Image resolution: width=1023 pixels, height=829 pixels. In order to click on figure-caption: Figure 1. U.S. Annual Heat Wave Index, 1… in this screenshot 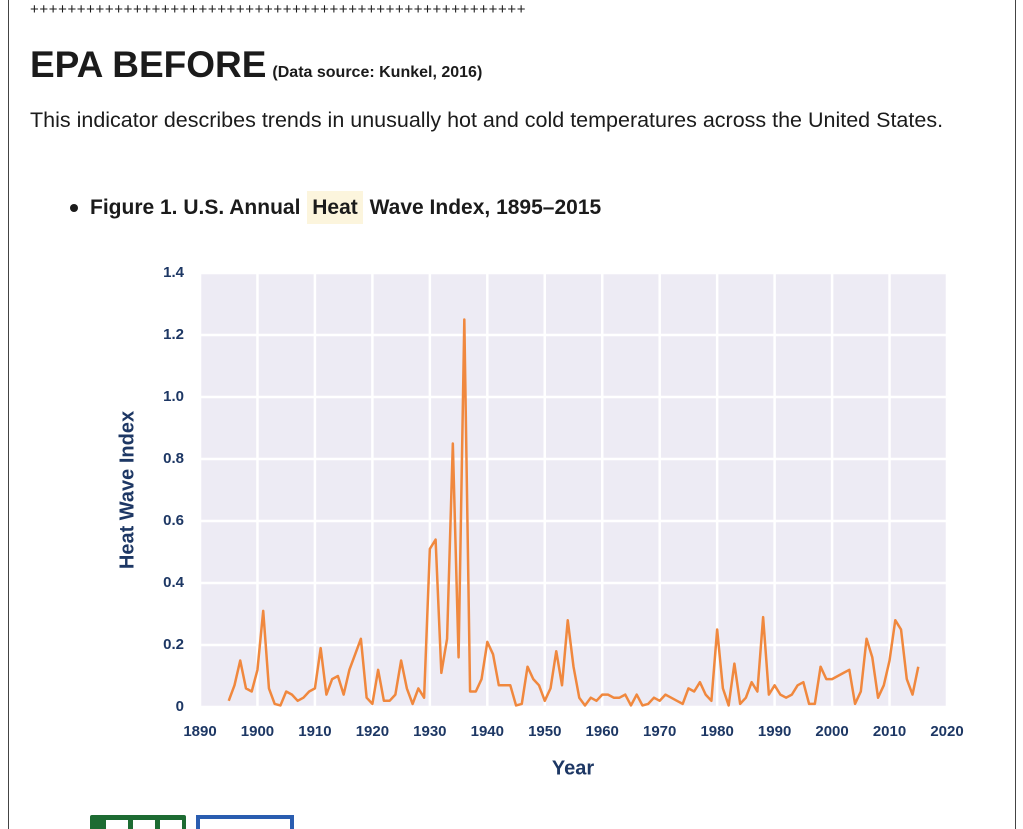, I will do `click(336, 207)`.